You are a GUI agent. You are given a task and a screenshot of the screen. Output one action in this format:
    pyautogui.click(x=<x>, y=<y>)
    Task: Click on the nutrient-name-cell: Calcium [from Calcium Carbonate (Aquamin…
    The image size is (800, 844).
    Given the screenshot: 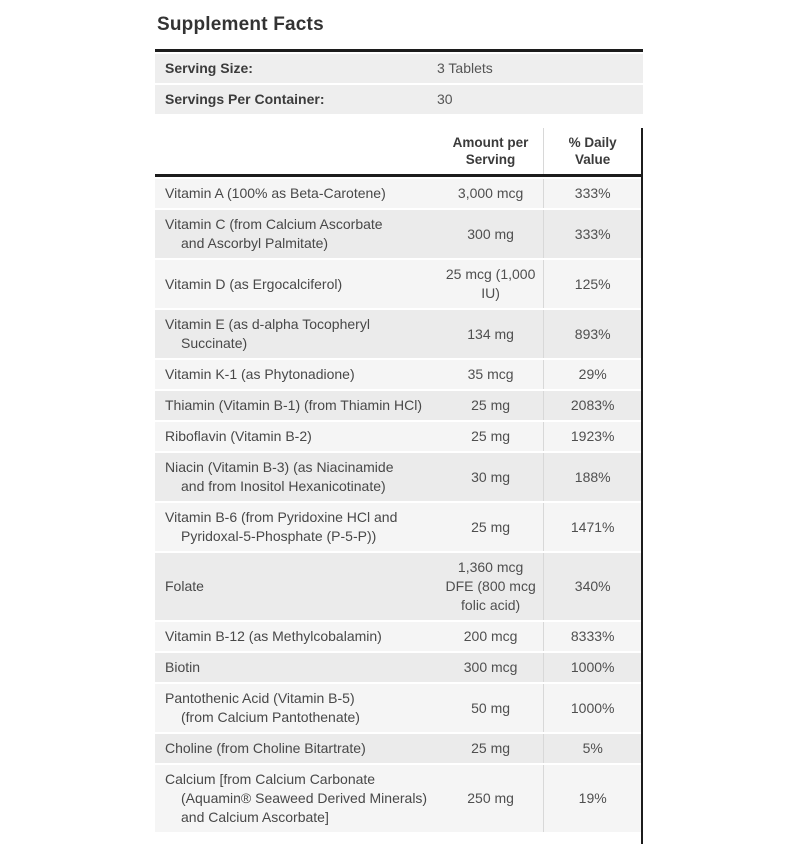 What is the action you would take?
    pyautogui.click(x=296, y=798)
    